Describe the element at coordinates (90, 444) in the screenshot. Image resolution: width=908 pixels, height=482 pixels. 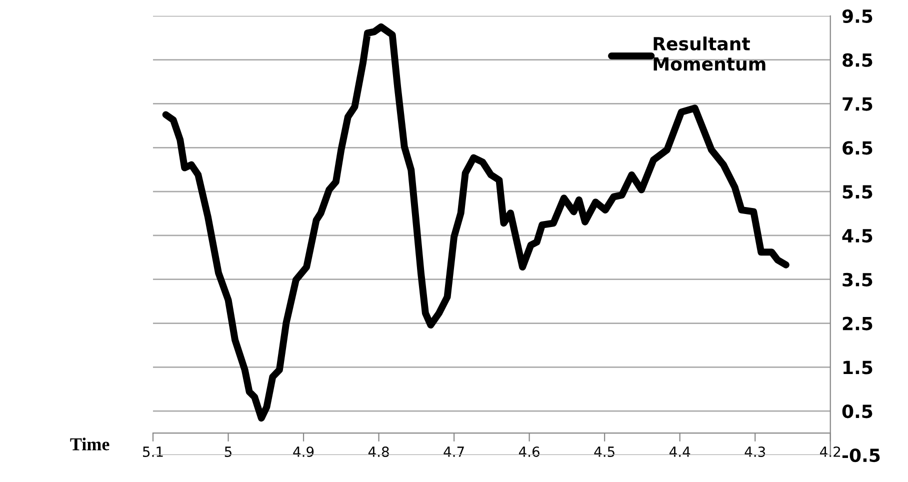
I see `x-axis-title: Time` at that location.